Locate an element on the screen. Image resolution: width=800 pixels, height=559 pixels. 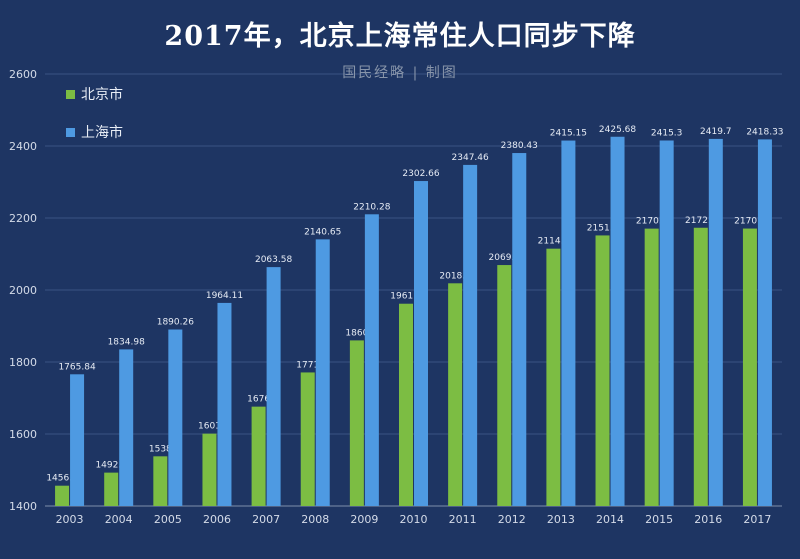
data-label-shanghai: 2380.43 is located at coordinates (519, 146).